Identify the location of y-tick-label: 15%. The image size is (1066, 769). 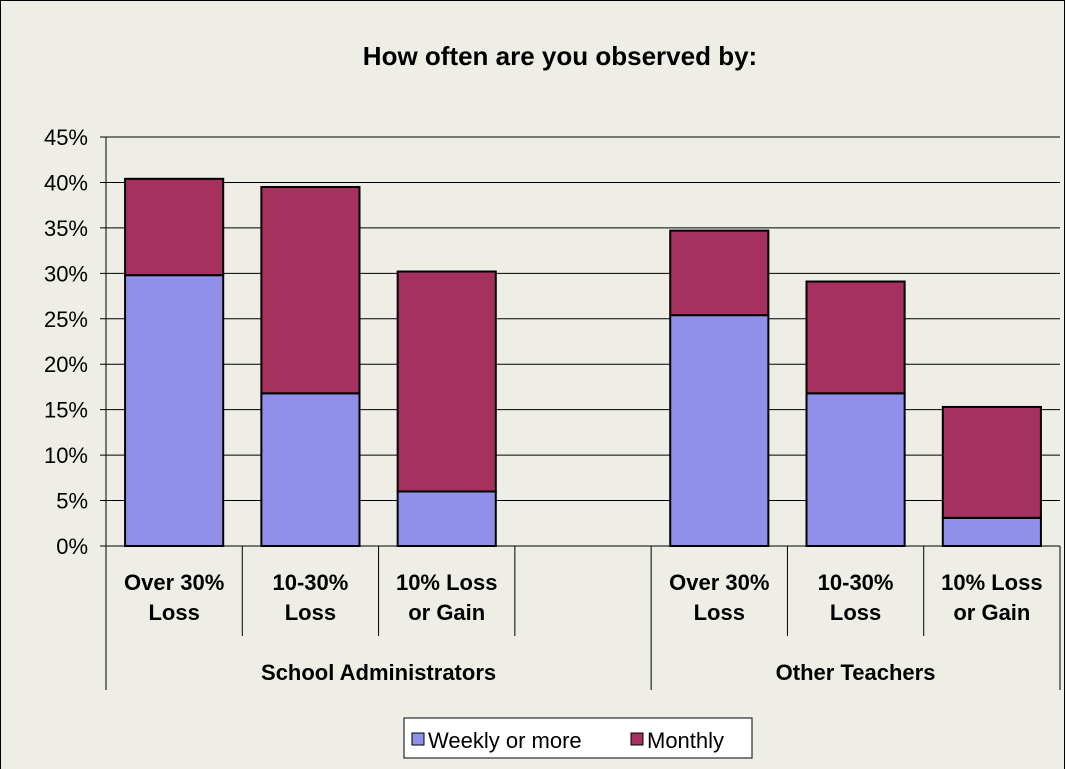
(66, 410).